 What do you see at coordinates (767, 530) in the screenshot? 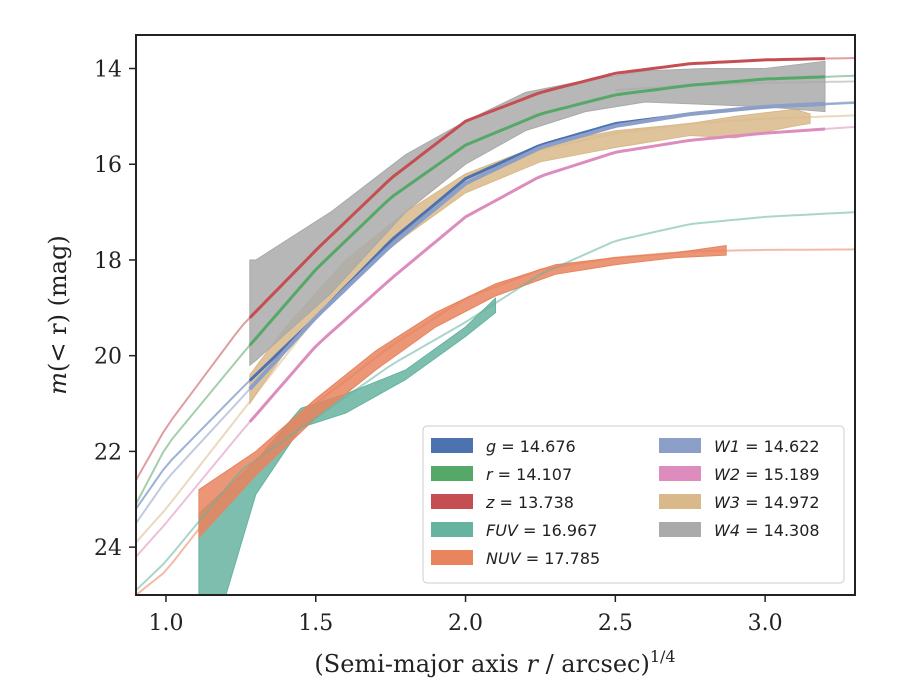
I see `legend-label-w4: W4 = 14.308` at bounding box center [767, 530].